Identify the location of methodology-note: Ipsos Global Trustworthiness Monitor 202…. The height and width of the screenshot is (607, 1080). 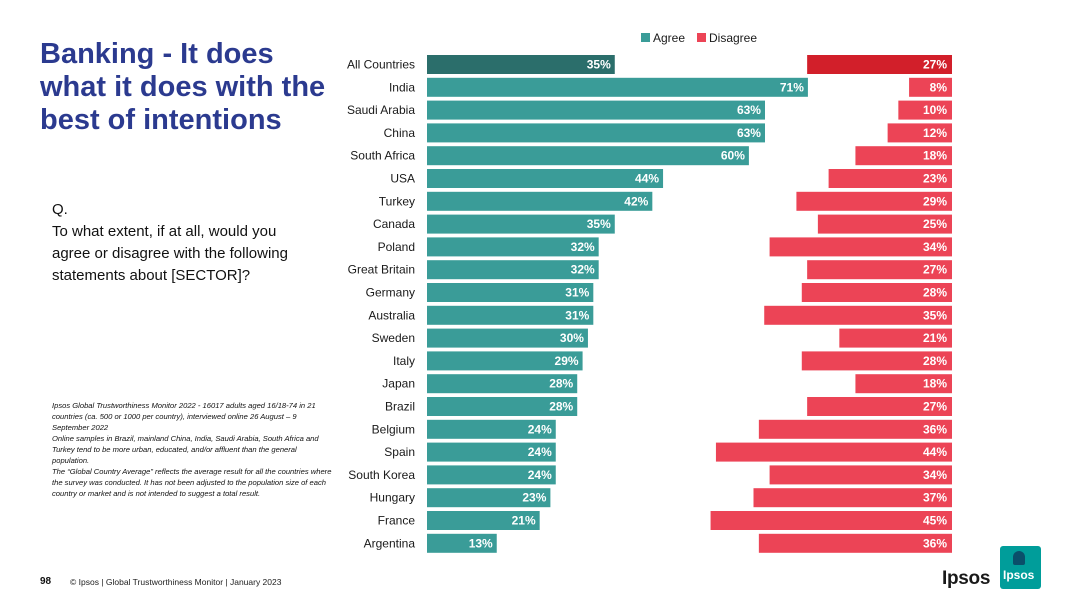
(193, 449).